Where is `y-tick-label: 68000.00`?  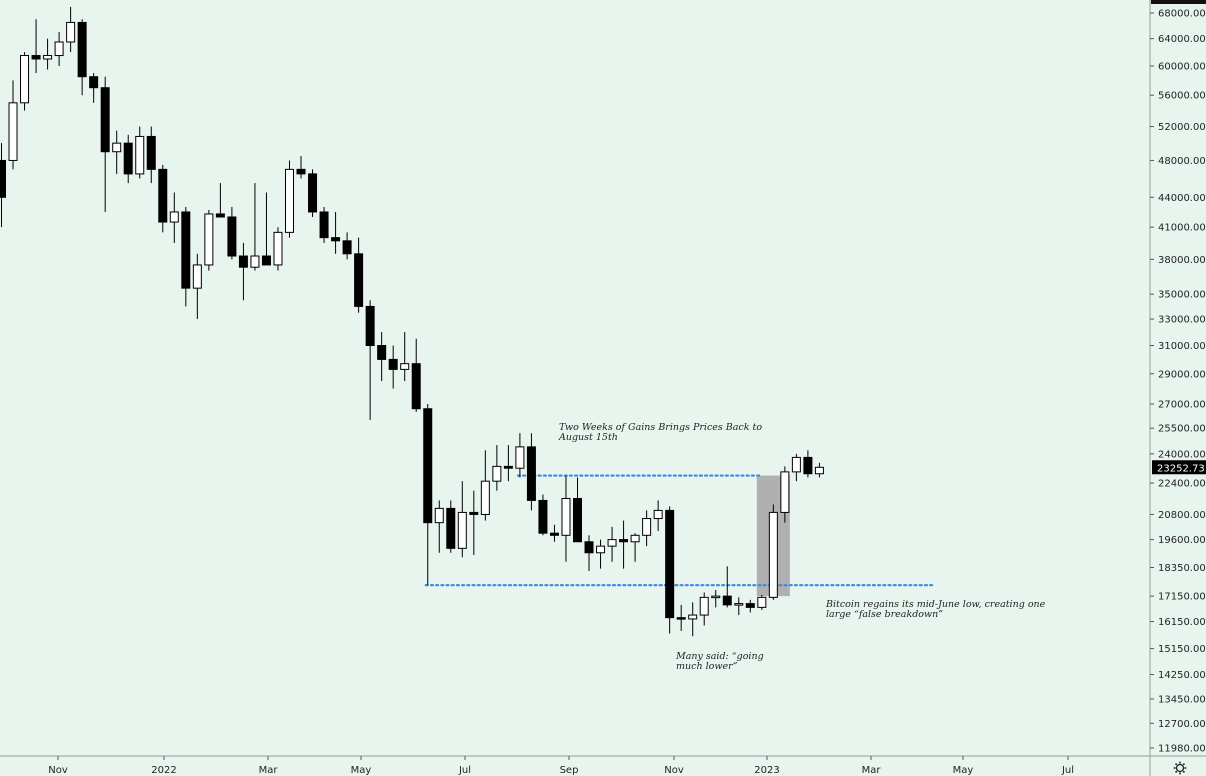
y-tick-label: 68000.00 is located at coordinates (1182, 14).